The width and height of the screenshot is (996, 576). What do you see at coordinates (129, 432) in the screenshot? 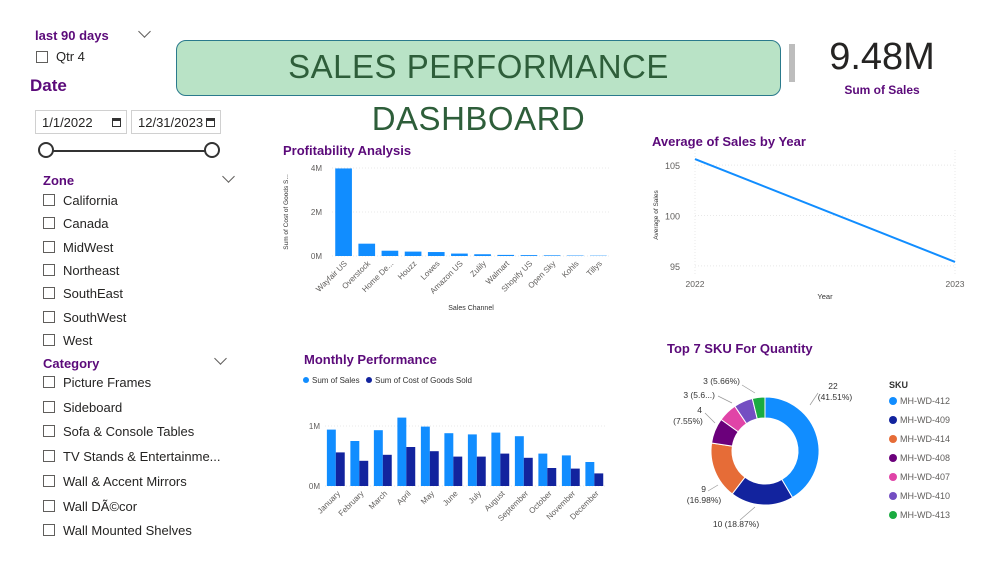
I see `category-item-label: Sofa & Console Tables` at bounding box center [129, 432].